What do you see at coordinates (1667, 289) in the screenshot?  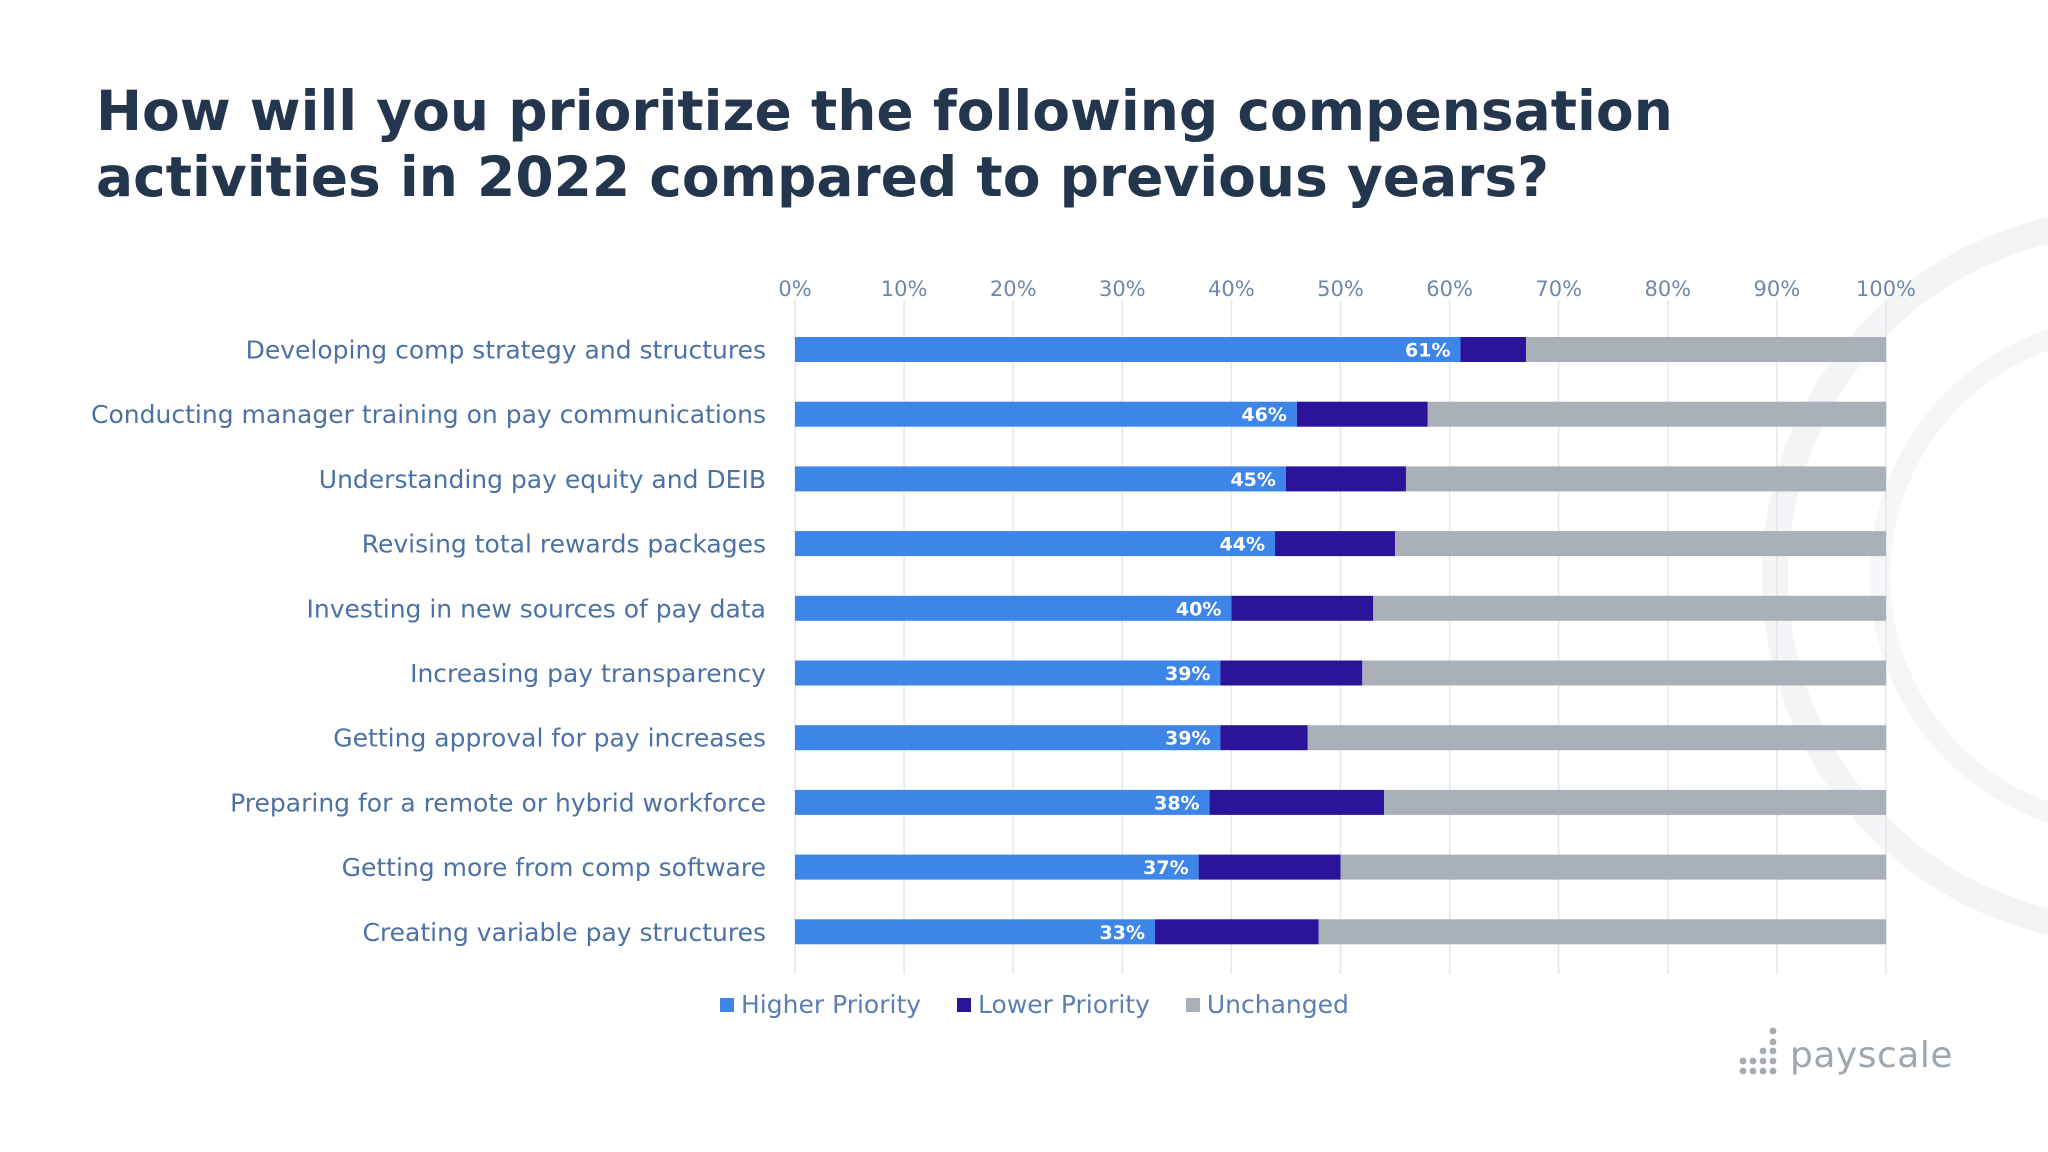 I see `x-tick-label: 80%` at bounding box center [1667, 289].